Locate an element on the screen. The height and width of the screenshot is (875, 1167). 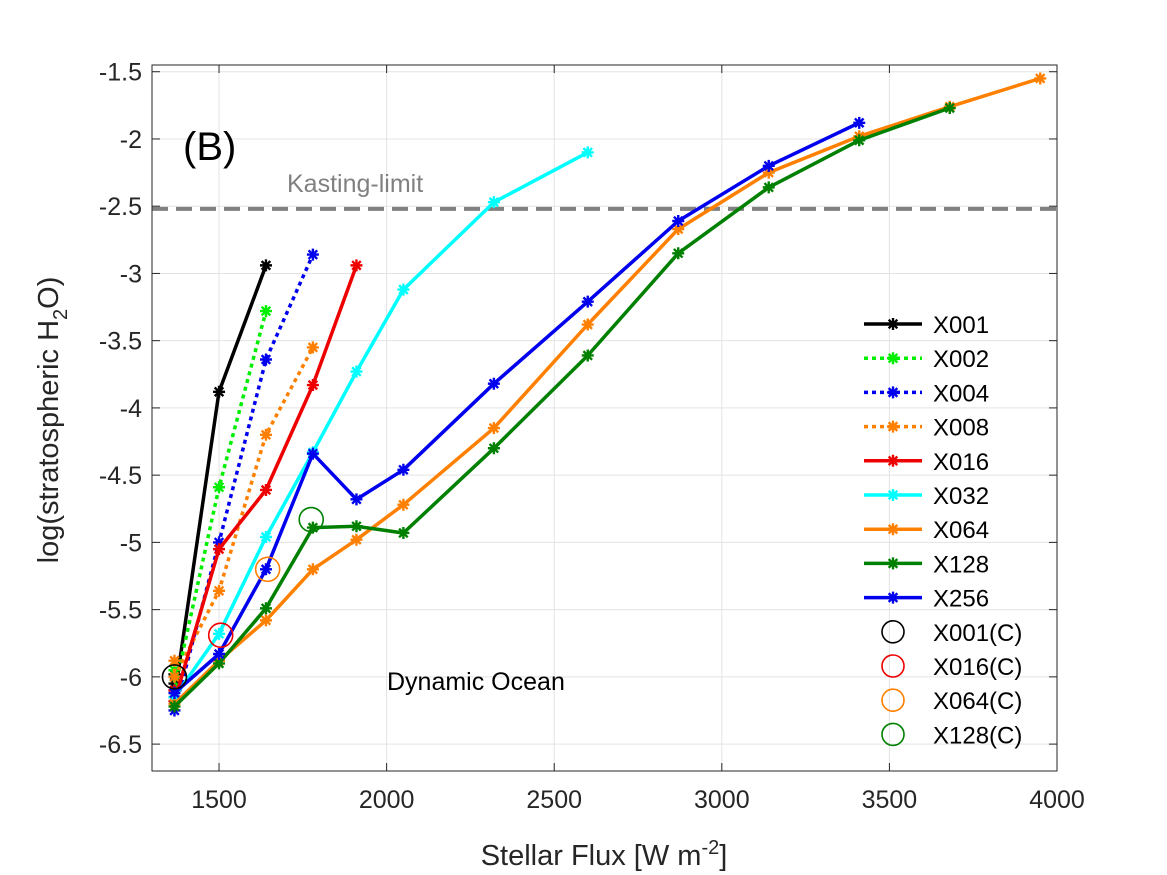
y-tick-label: -2.5 is located at coordinates (120, 207).